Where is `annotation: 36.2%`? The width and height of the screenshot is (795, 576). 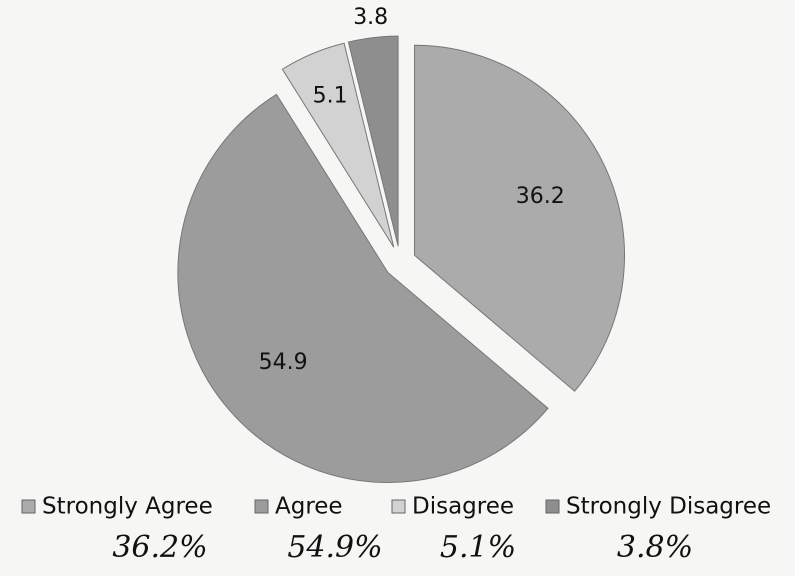 annotation: 36.2% is located at coordinates (159, 547).